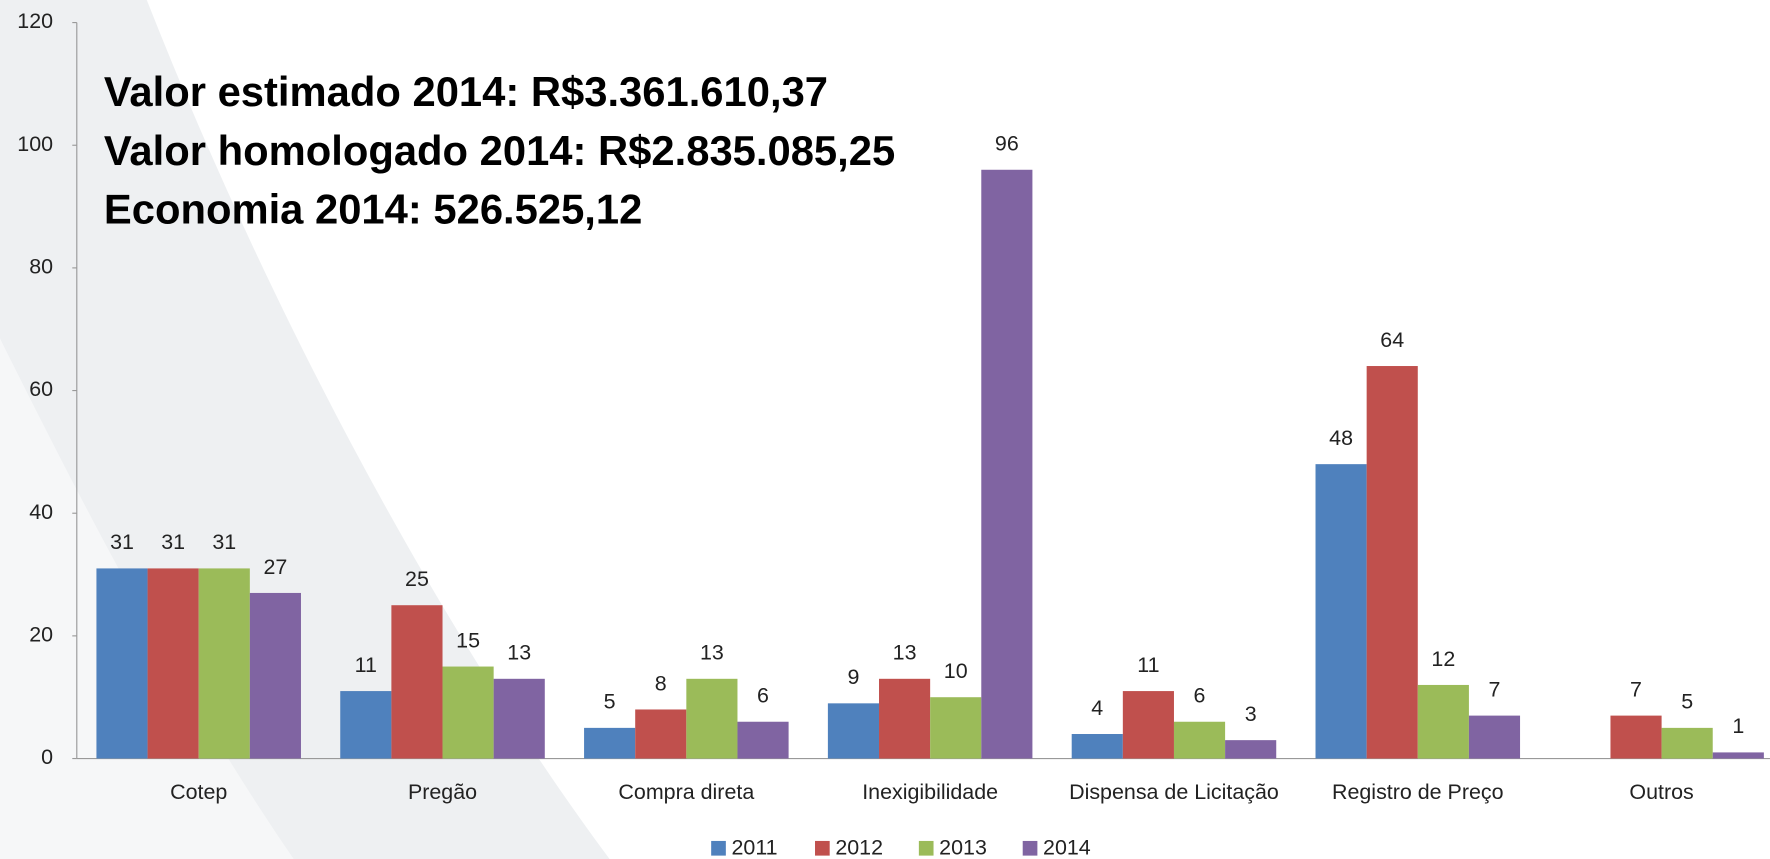  Describe the element at coordinates (930, 792) in the screenshot. I see `x-tick-label: Inexigibilidade` at that location.